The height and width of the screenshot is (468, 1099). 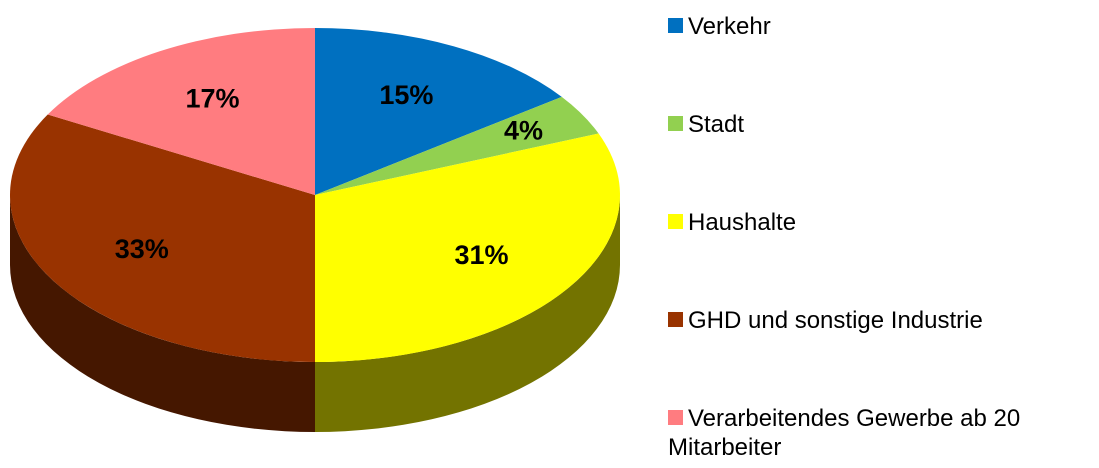 What do you see at coordinates (835, 320) in the screenshot?
I see `legend-label: GHD und sonstige Industrie` at bounding box center [835, 320].